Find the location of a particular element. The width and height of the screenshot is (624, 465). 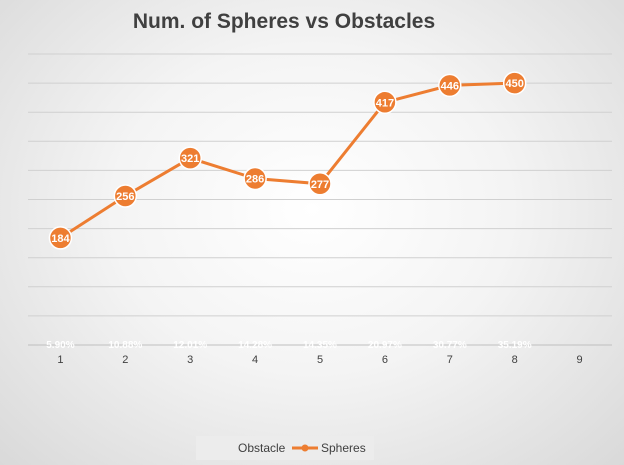

obstacle-data-label: 14.35% is located at coordinates (320, 345).